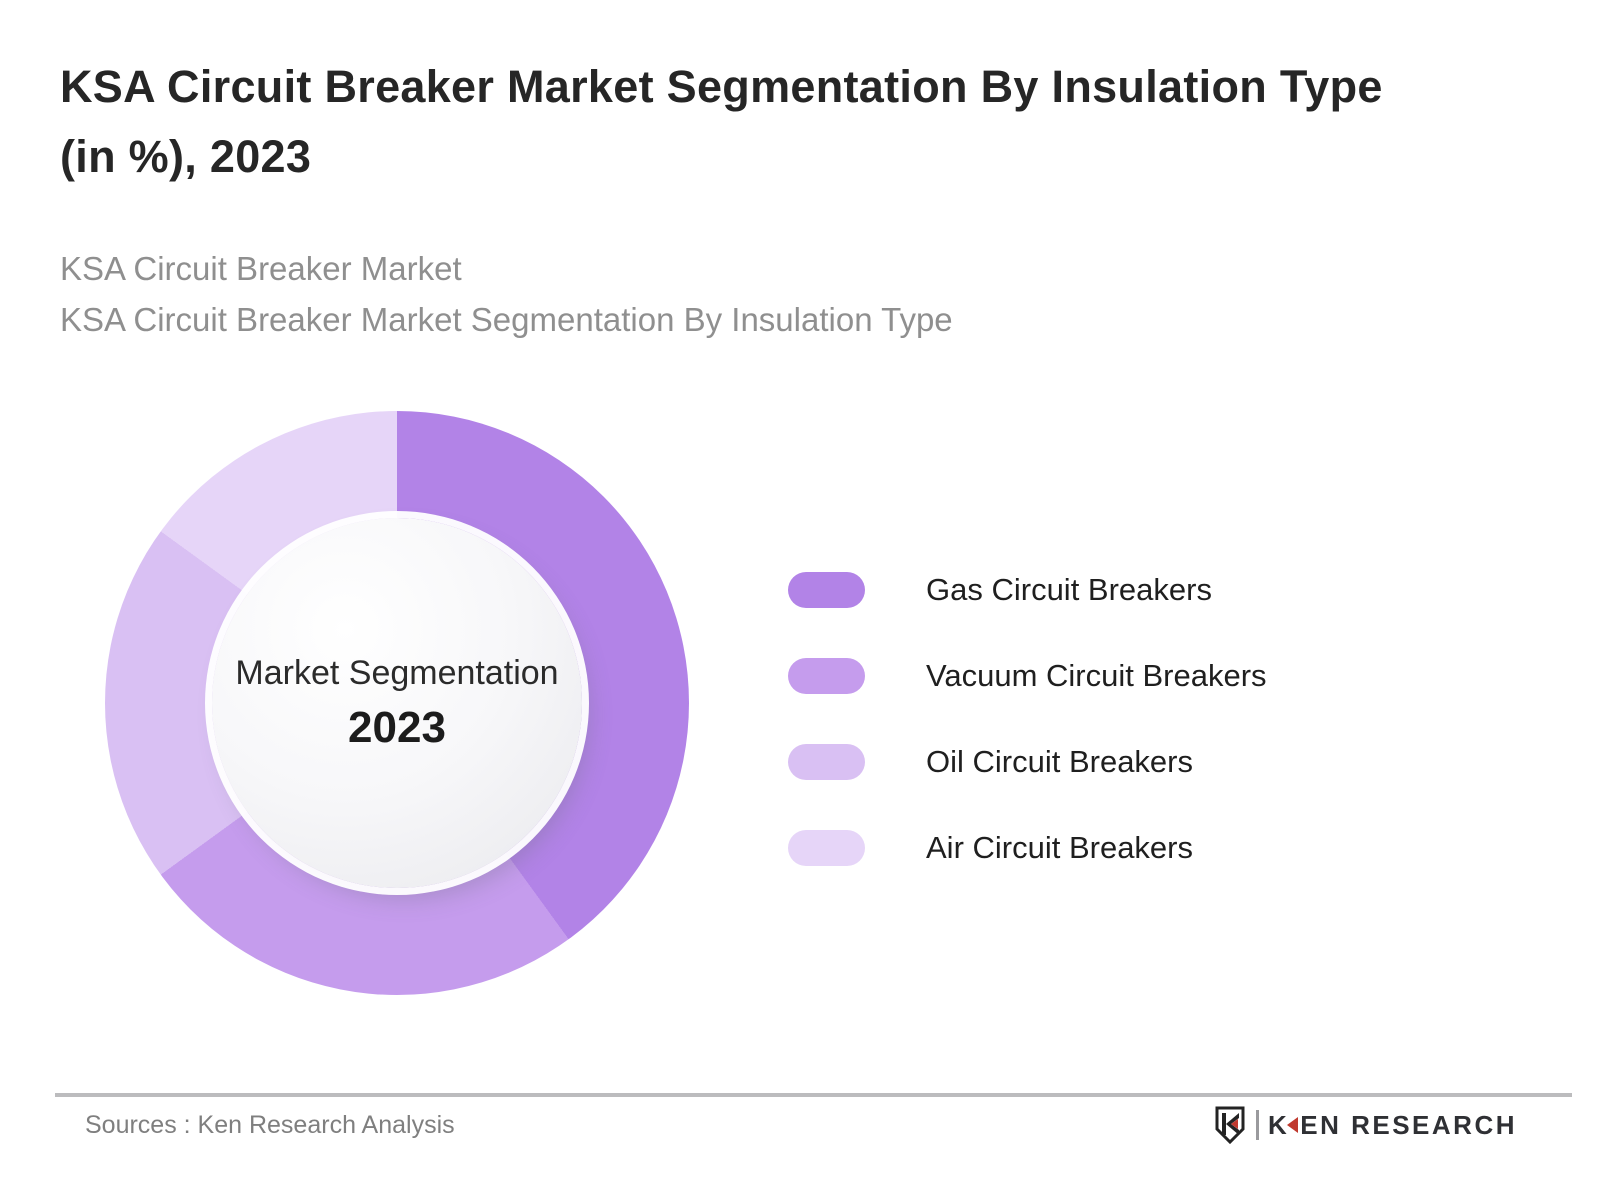 Image resolution: width=1600 pixels, height=1200 pixels. I want to click on donut-center-year: 2023, so click(397, 727).